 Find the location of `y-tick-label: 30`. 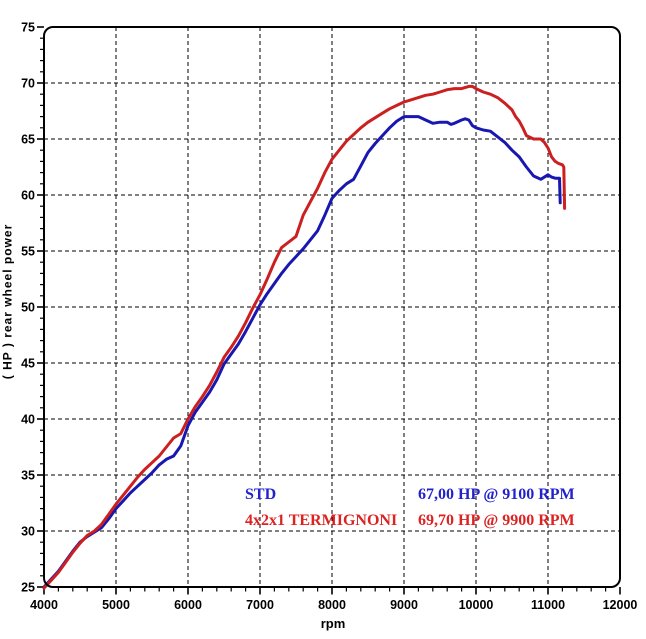

y-tick-label: 30 is located at coordinates (28, 532).